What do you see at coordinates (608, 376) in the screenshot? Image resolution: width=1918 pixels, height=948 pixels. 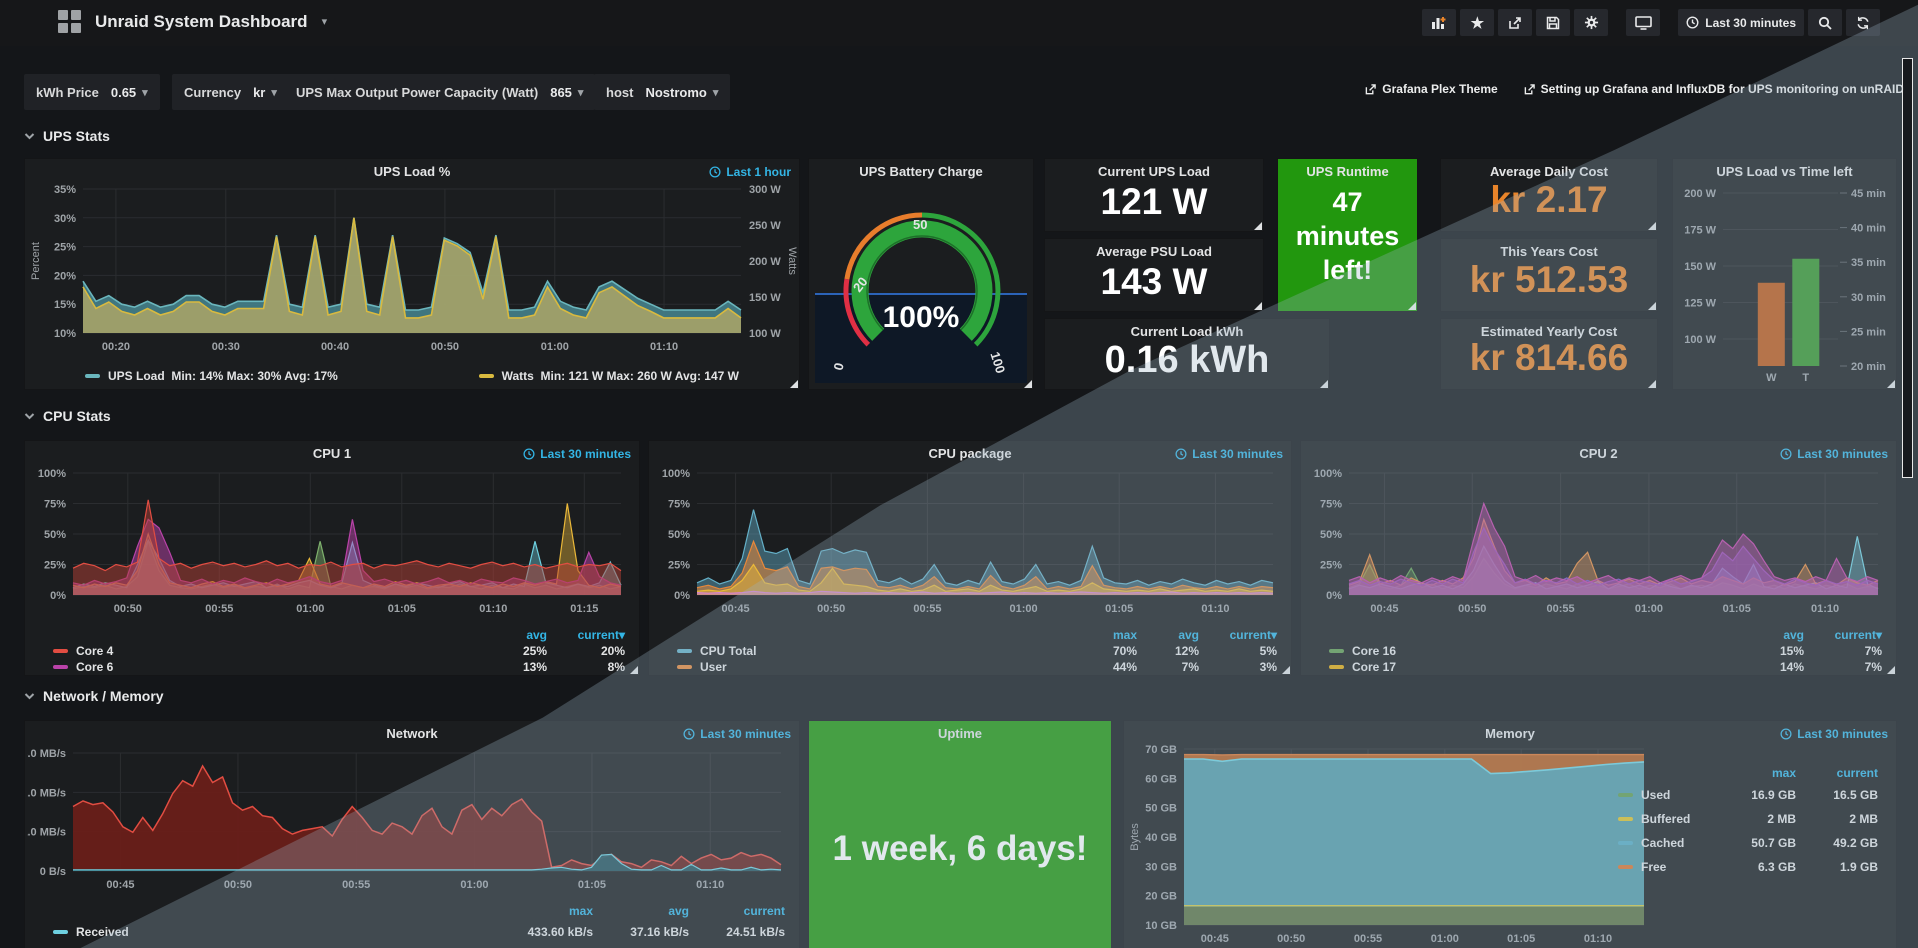 I see `legend-watts: Watts Min: 121 W Max: 260 W Avg: 147 W` at bounding box center [608, 376].